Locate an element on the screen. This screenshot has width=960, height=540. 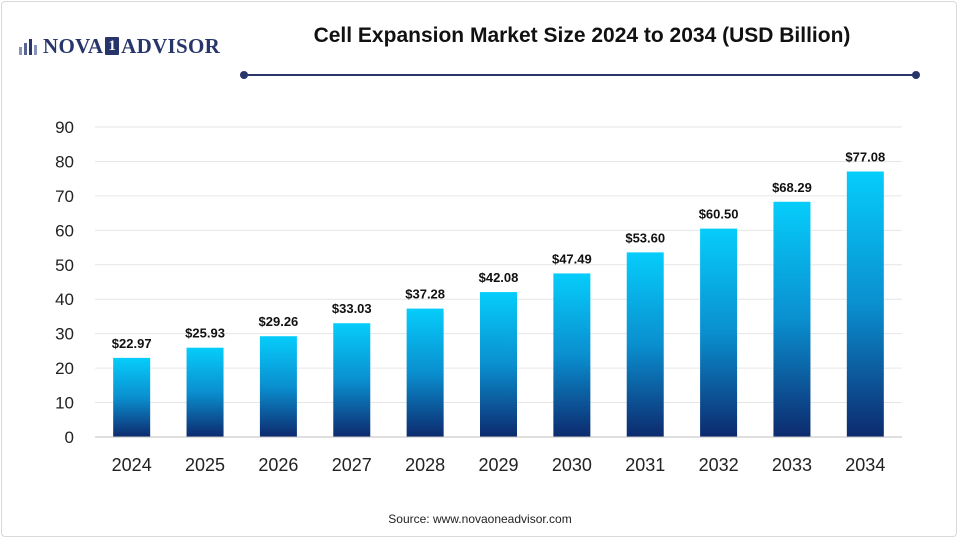
bar-2032 is located at coordinates (719, 332).